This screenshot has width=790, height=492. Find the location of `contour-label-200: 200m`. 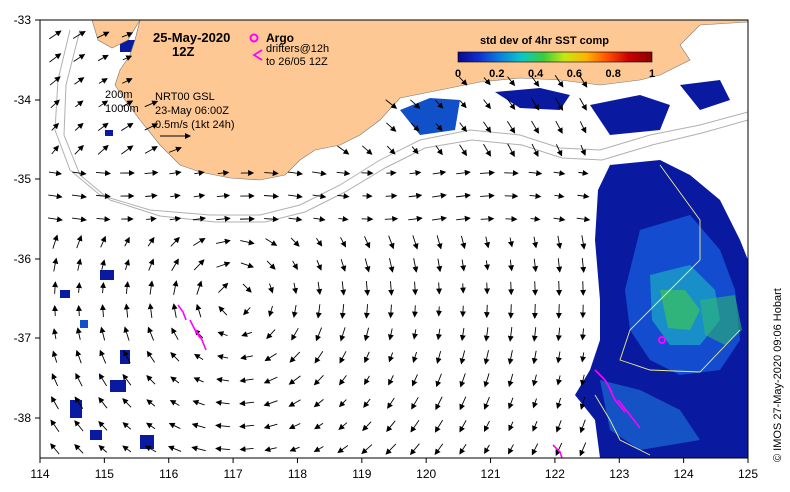

contour-label-200: 200m is located at coordinates (119, 95).